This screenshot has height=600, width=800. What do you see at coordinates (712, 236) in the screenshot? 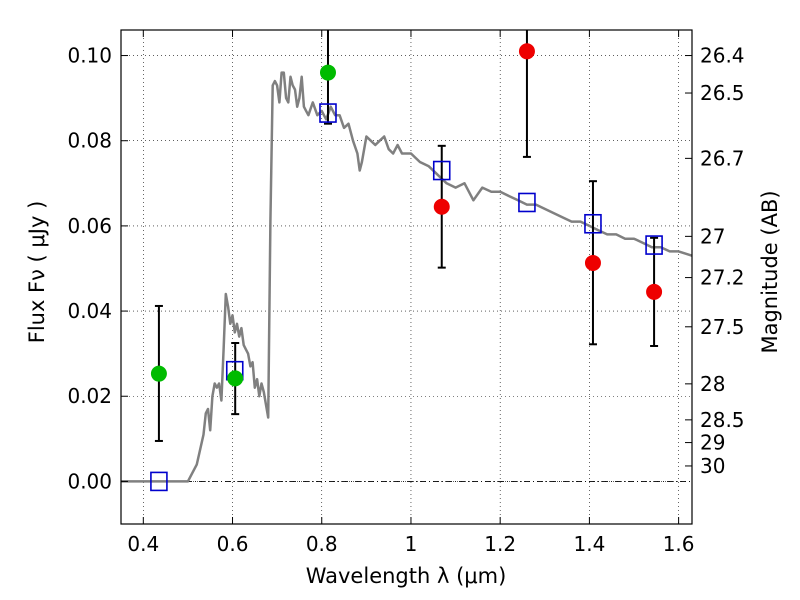
I see `magnitude-tick-label: 27` at bounding box center [712, 236].